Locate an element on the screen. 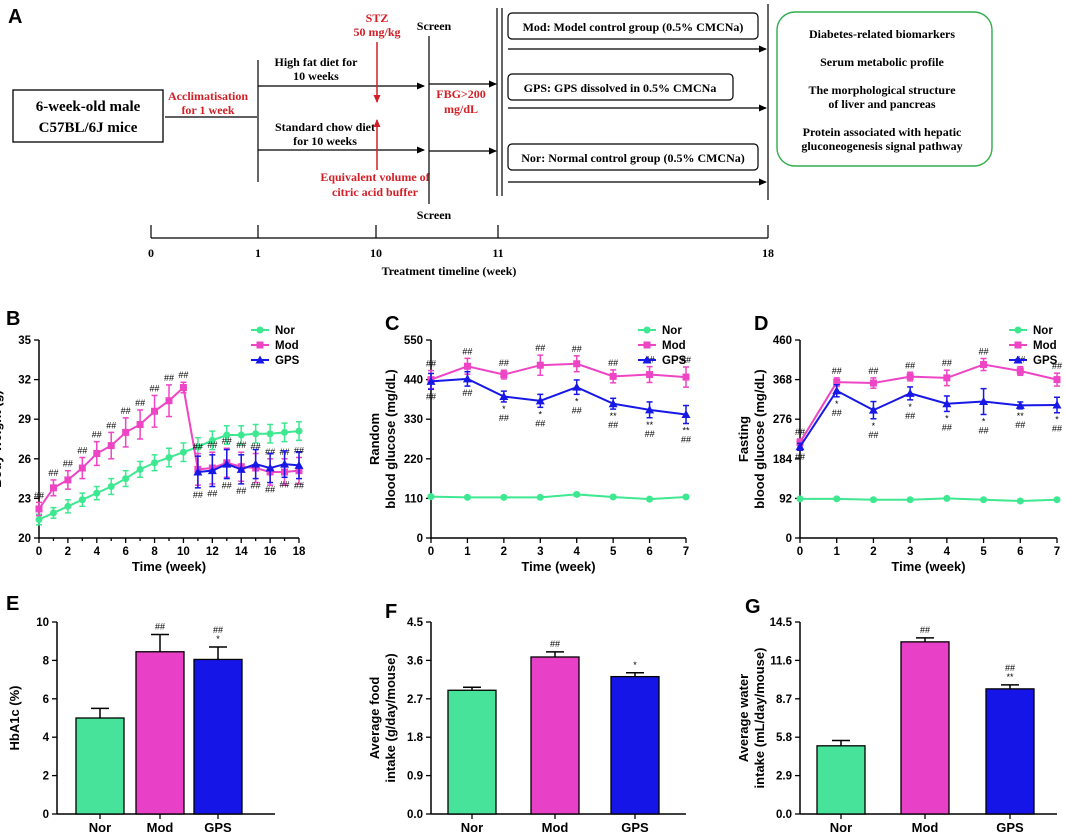 This screenshot has height=834, width=1065. group-gps-label: GPS: GPS dissolved in 0.5% CMCNa is located at coordinates (620, 88).